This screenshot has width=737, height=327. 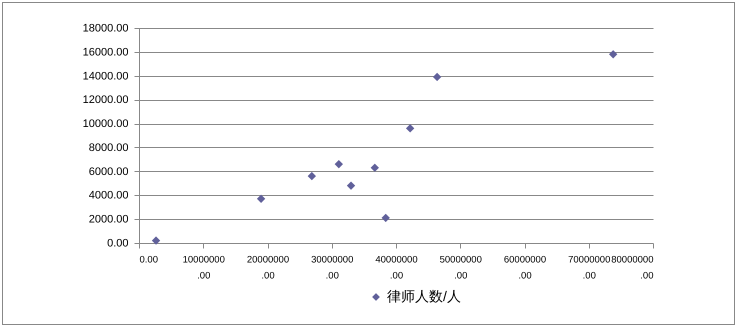 I want to click on x-tick-label: 80000000.00, so click(x=632, y=268).